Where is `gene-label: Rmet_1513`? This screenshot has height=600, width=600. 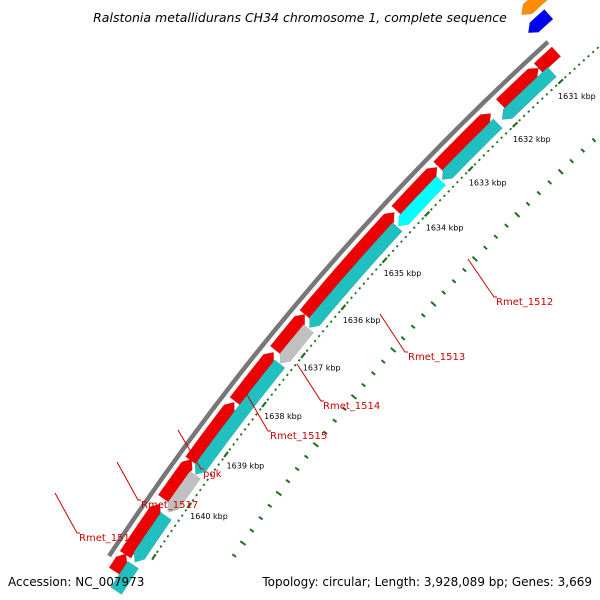 gene-label: Rmet_1513 is located at coordinates (436, 357).